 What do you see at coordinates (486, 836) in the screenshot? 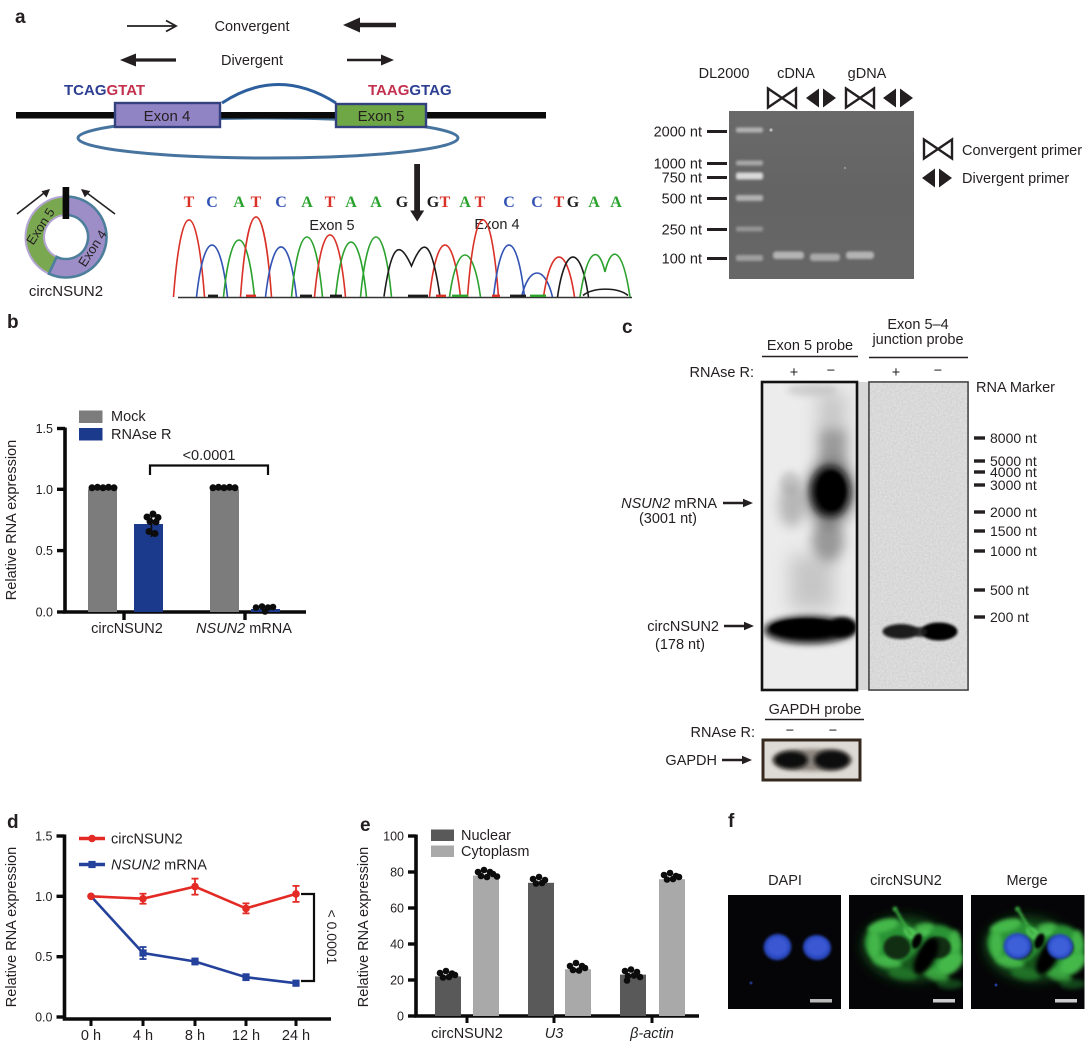
I see `svg-text: Nuclear` at bounding box center [486, 836].